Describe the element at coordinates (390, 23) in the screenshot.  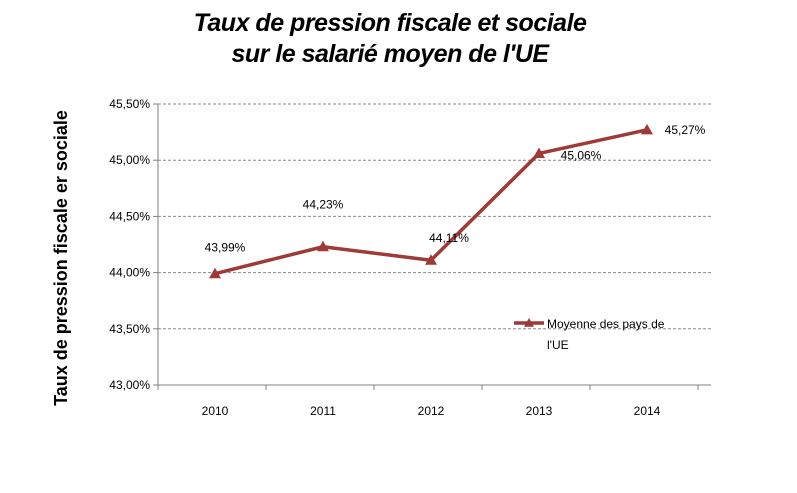
I see `chart-title-line-1: Taux de pression fiscale et sociale` at that location.